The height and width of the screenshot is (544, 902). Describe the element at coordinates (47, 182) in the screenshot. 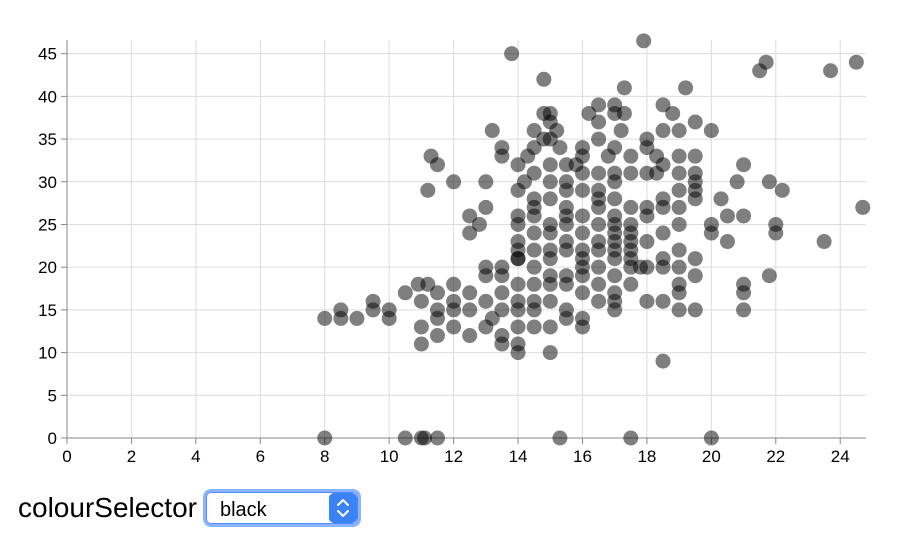

I see `y-tick-label: 30` at that location.